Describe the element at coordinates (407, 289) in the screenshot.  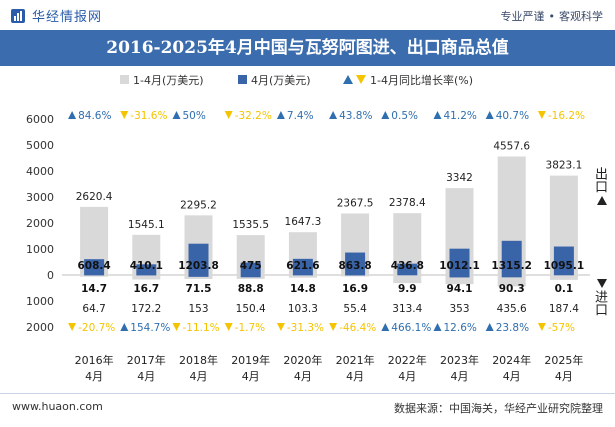
I see `import-month-label: 9.9` at that location.